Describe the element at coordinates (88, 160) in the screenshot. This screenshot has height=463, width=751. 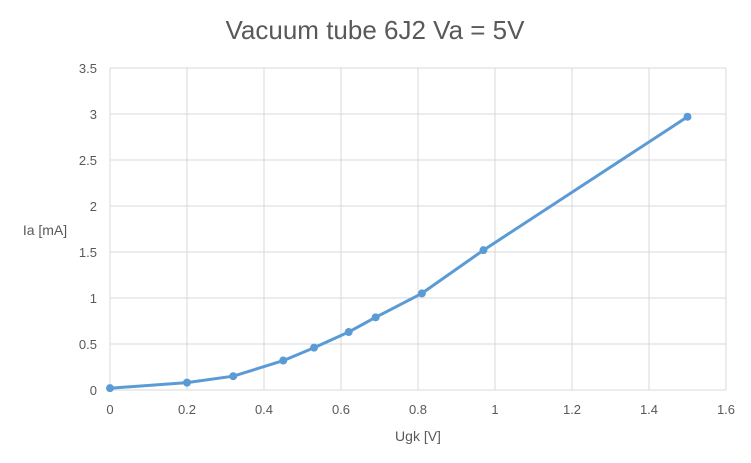
I see `y-tick-label: 2.5` at that location.